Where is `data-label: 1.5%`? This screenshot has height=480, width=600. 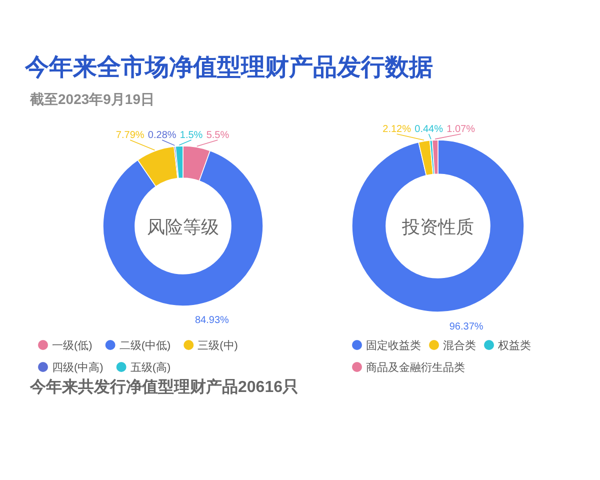 data-label: 1.5% is located at coordinates (191, 135).